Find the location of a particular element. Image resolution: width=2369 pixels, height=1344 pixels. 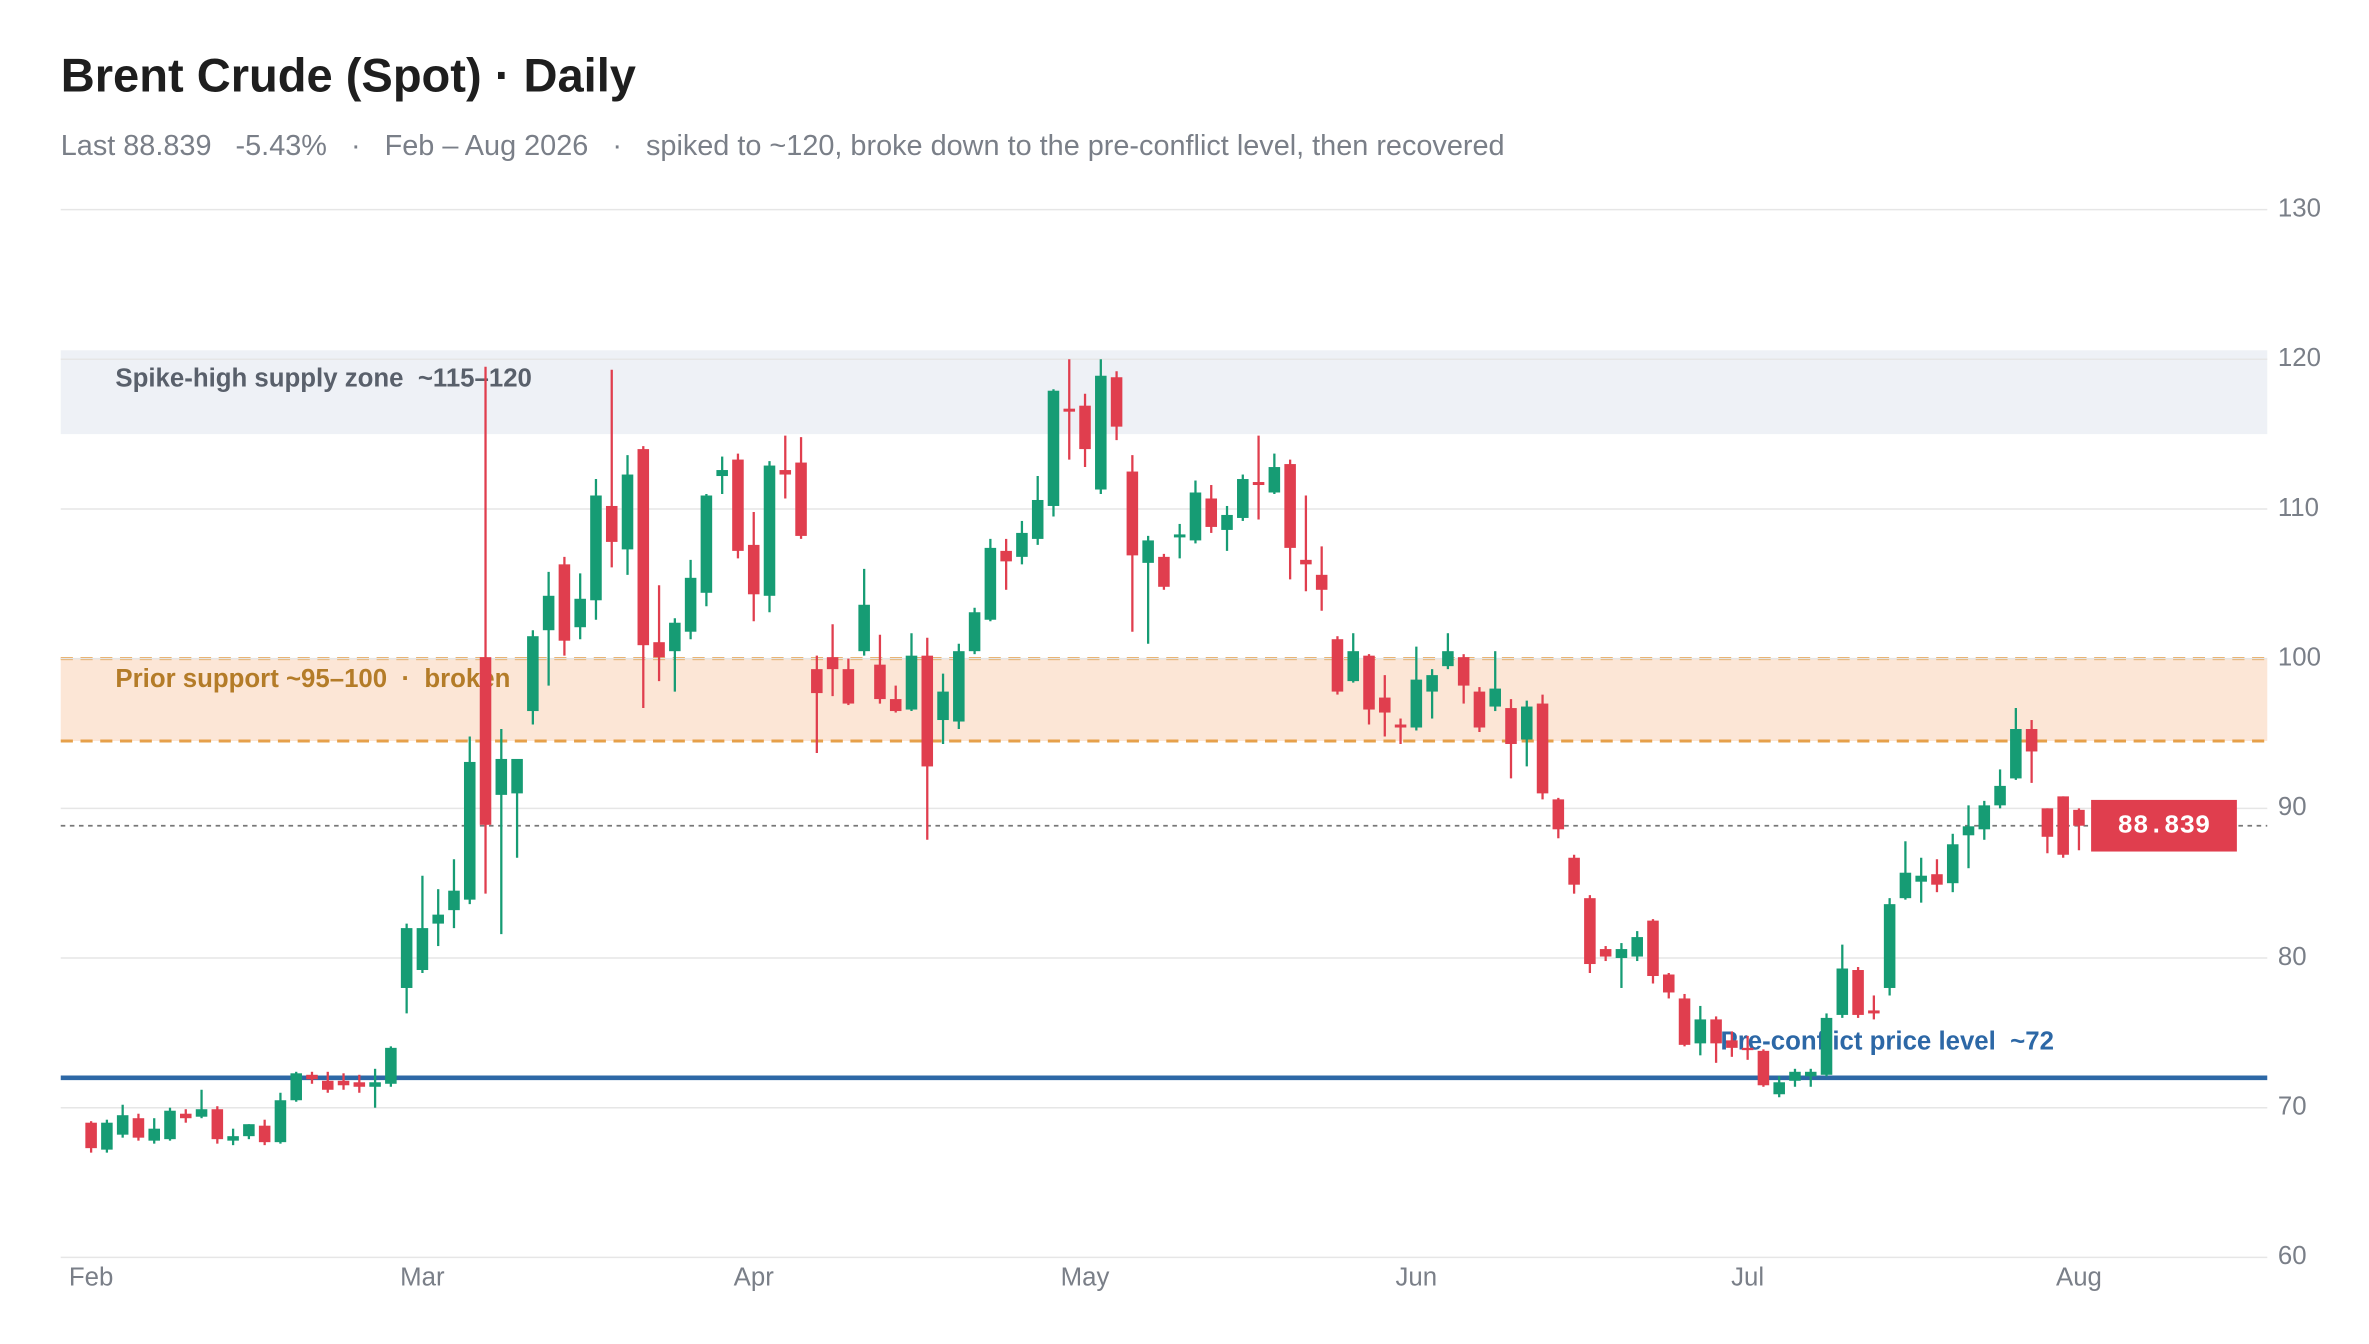

y-tick-label: 100 is located at coordinates (2299, 657).